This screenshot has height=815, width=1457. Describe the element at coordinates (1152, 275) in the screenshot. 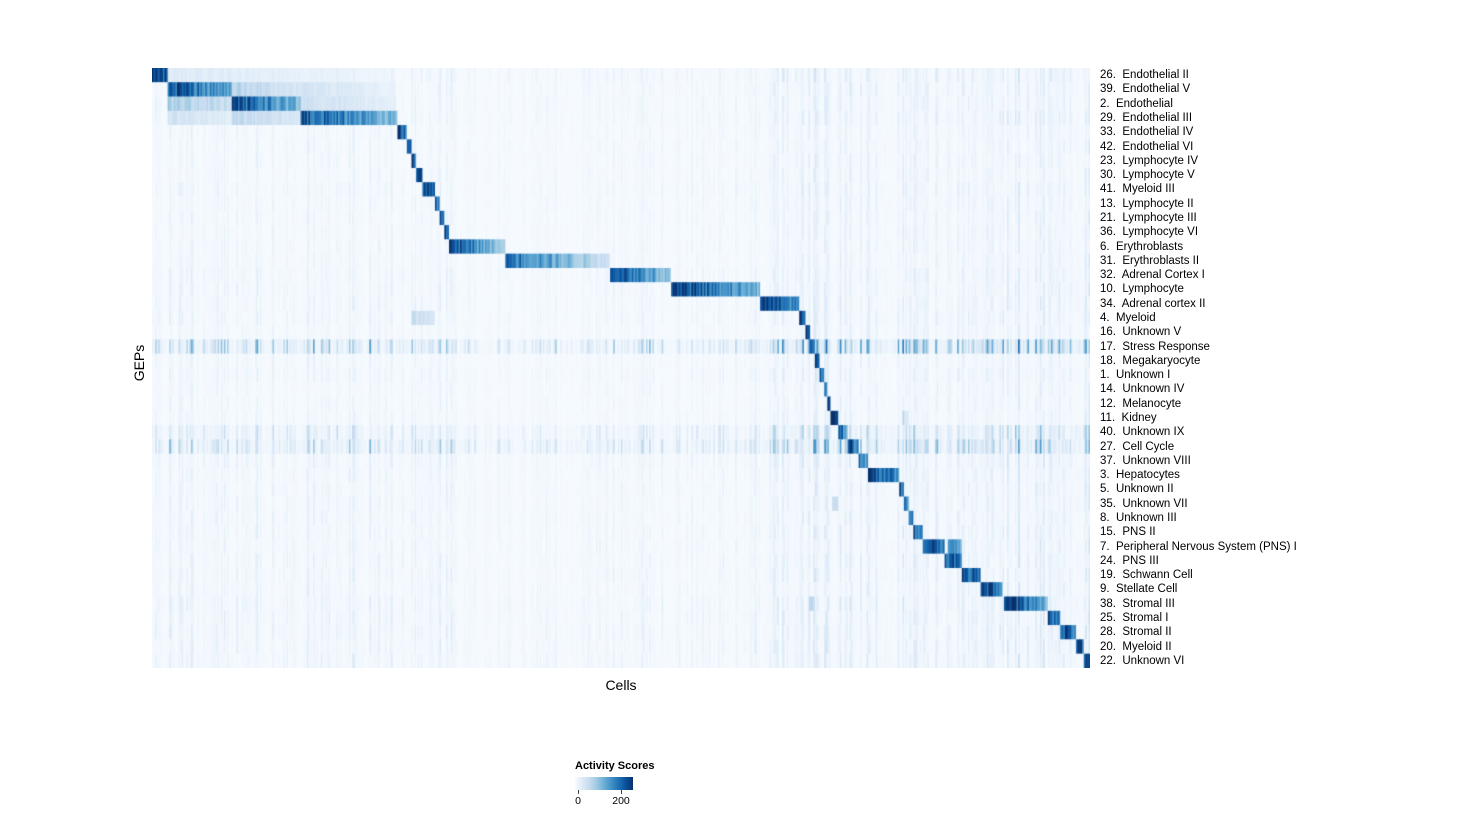

I see `row-label: 32. Adrenal Cortex I` at that location.